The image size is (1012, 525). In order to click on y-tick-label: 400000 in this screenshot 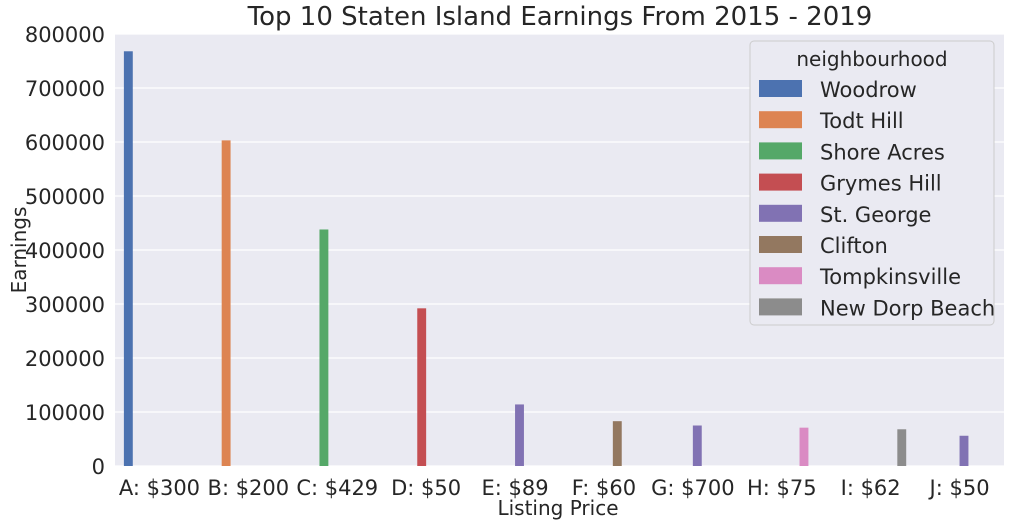, I will do `click(65, 251)`.